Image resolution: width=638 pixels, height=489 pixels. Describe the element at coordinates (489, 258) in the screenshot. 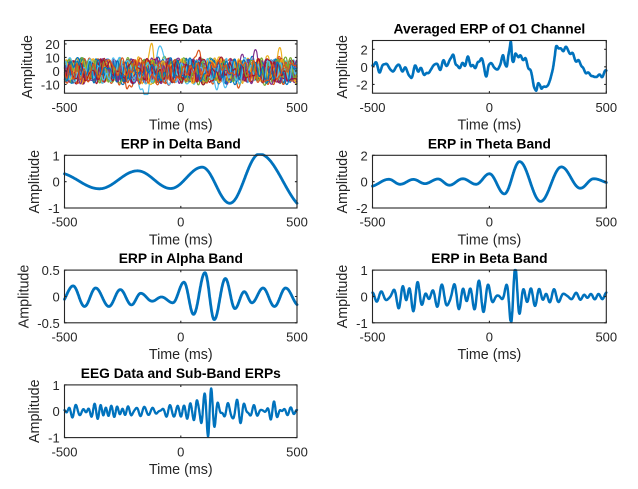

I see `svg-text: ERP in Beta Band` at that location.